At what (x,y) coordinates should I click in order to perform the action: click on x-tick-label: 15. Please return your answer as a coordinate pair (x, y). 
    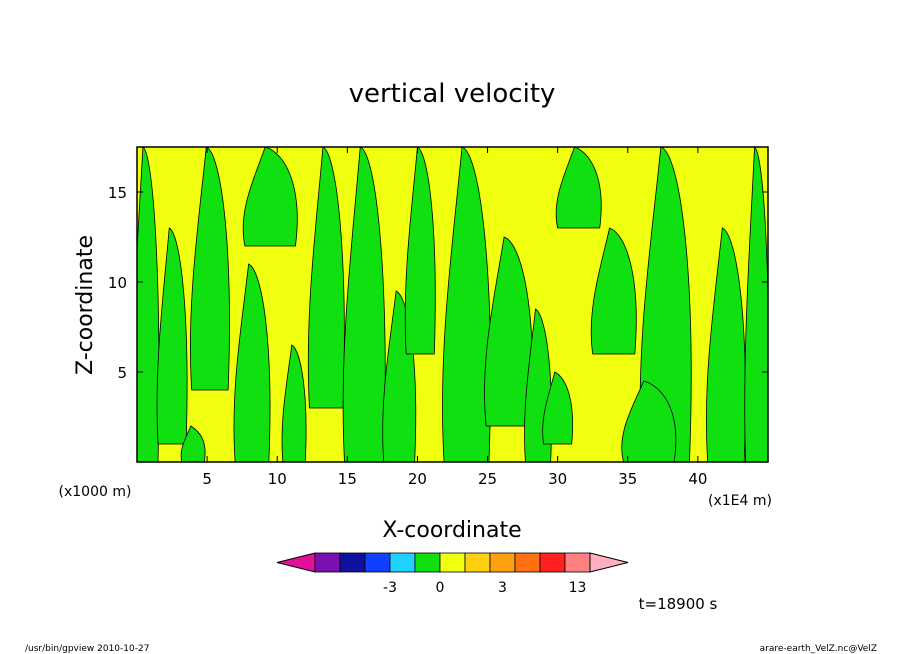
    Looking at the image, I should click on (347, 479).